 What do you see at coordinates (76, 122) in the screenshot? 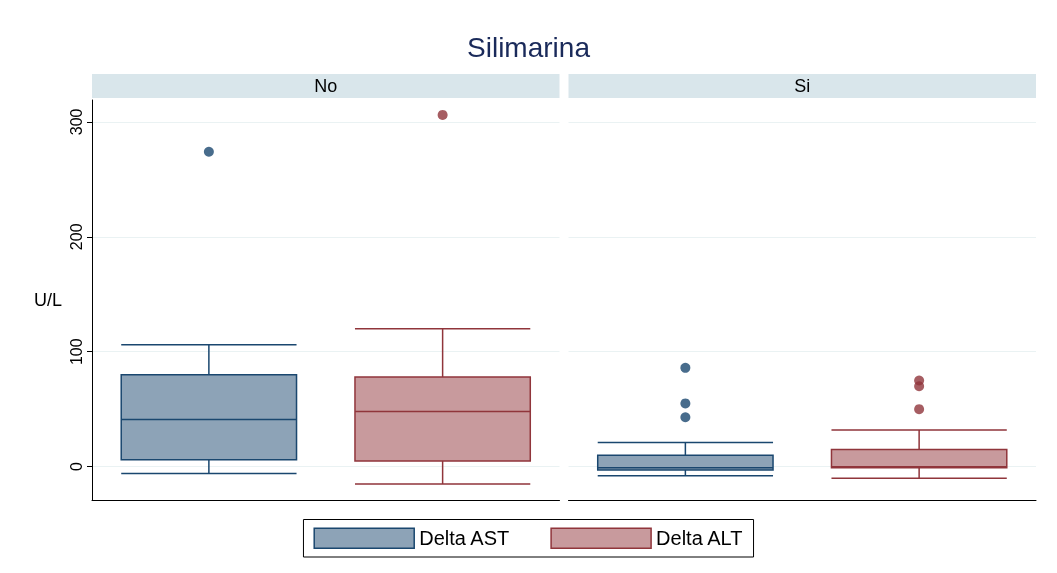
I see `y-tick-label: 300` at bounding box center [76, 122].